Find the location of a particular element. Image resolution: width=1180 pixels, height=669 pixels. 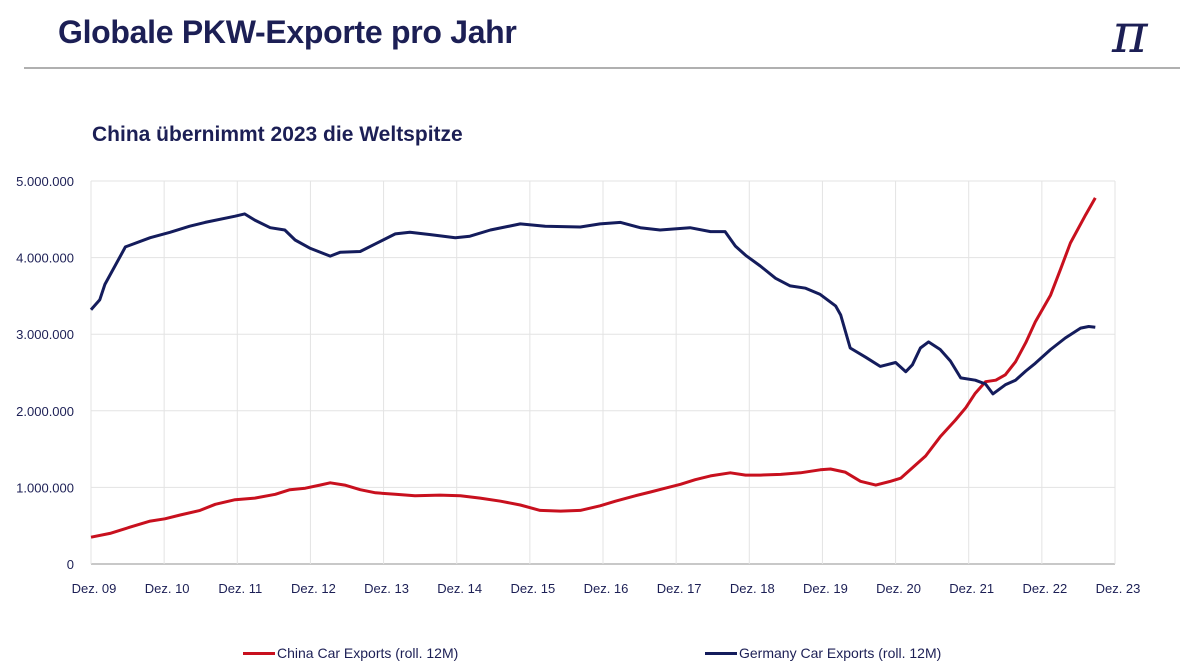

x-tick-label: Dez. 21 is located at coordinates (971, 588).